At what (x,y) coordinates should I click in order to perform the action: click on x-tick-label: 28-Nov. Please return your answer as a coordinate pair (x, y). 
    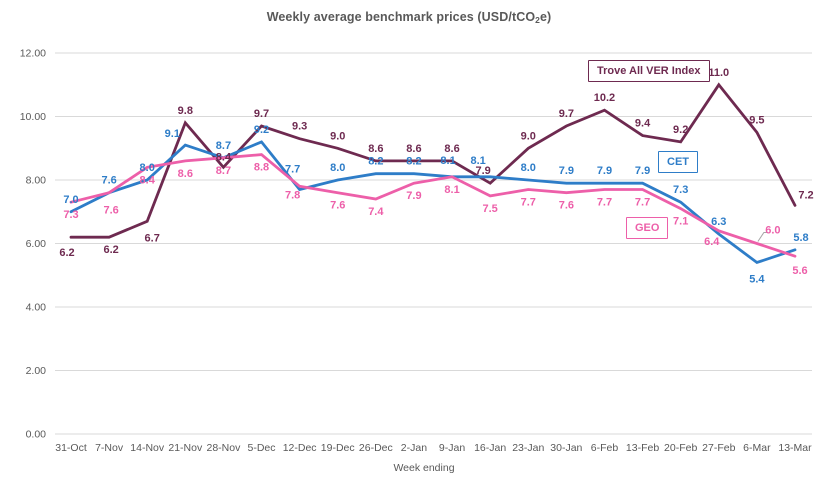
    Looking at the image, I should click on (223, 448).